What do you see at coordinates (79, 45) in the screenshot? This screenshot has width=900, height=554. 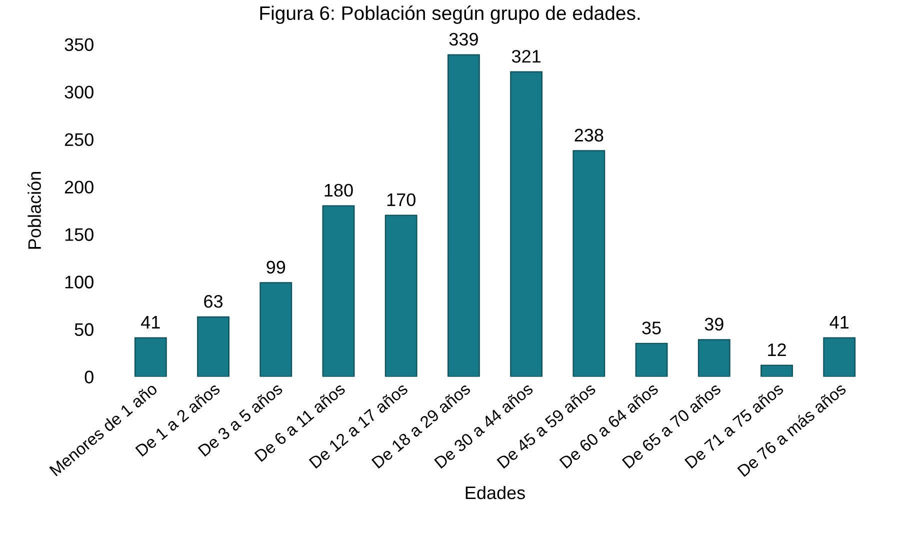 I see `y-tick-label: 350` at bounding box center [79, 45].